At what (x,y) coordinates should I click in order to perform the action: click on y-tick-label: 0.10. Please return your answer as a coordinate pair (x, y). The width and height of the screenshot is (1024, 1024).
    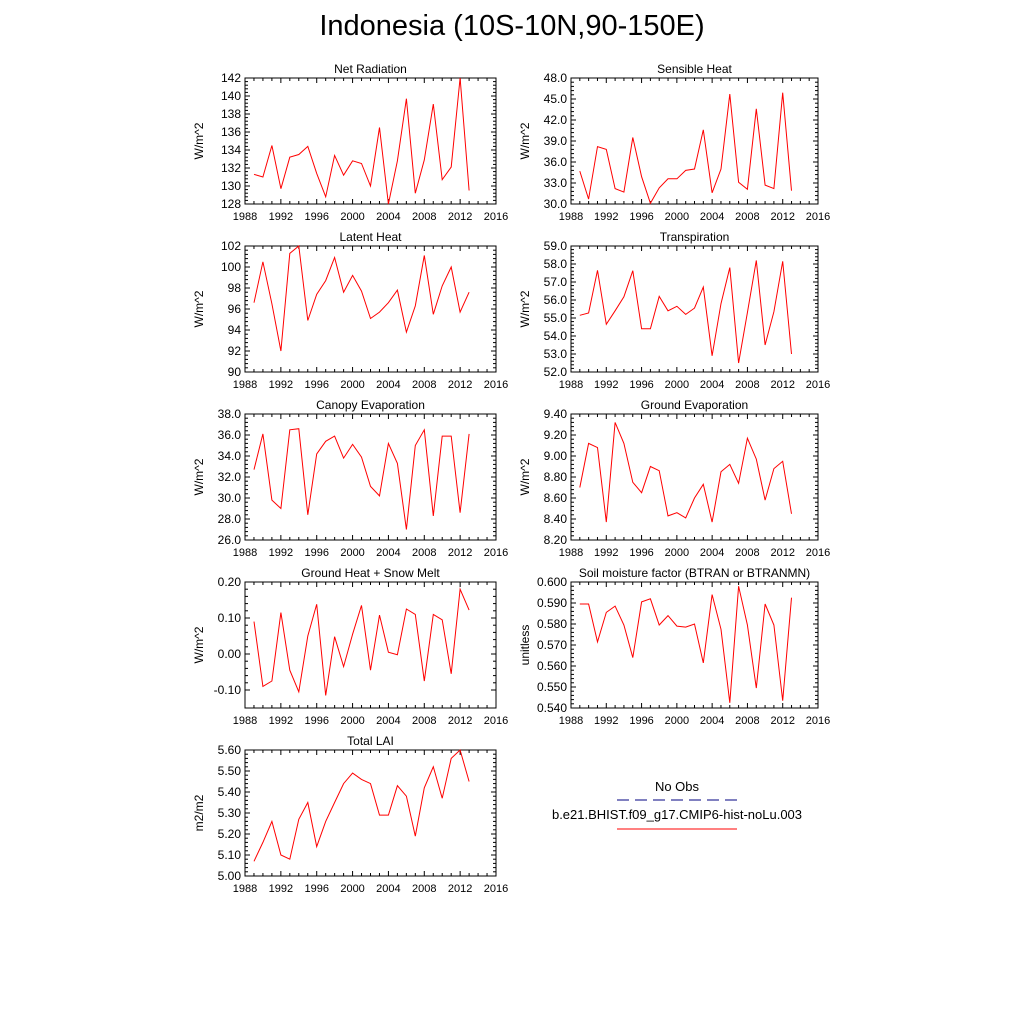
    Looking at the image, I should click on (230, 618).